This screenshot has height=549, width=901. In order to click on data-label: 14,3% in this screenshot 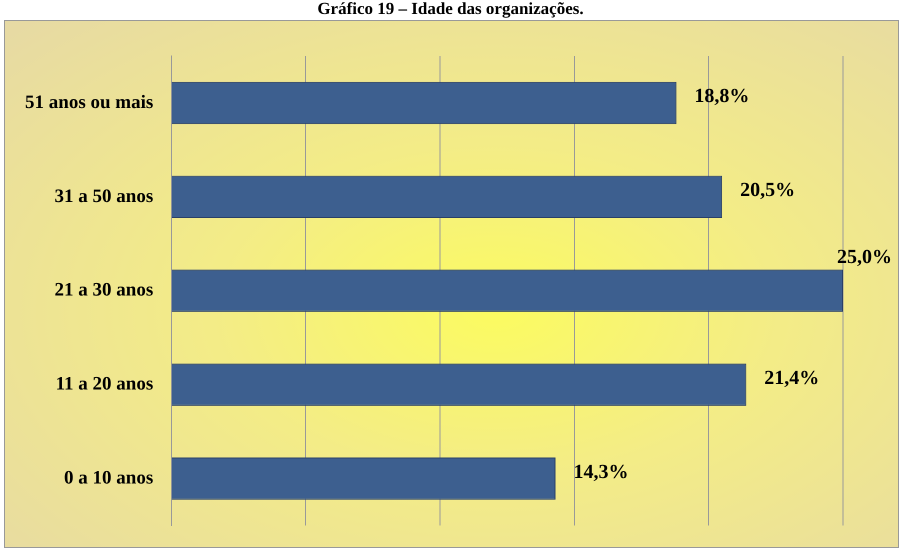, I will do `click(601, 471)`.